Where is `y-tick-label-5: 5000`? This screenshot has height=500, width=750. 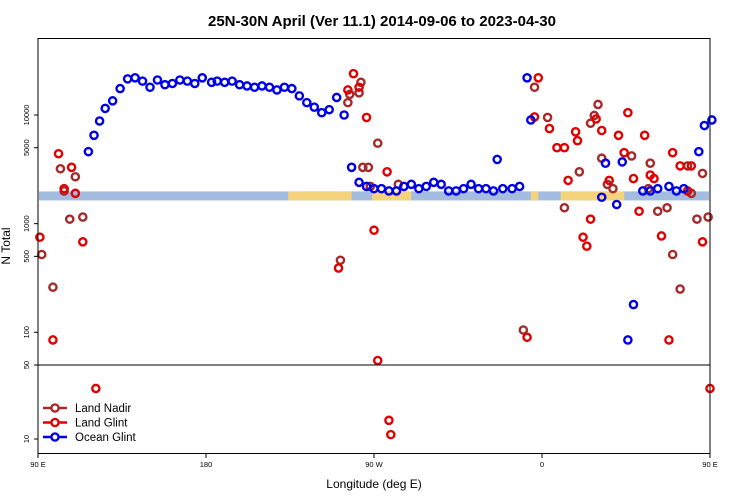
y-tick-label-5: 5000 is located at coordinates (26, 147).